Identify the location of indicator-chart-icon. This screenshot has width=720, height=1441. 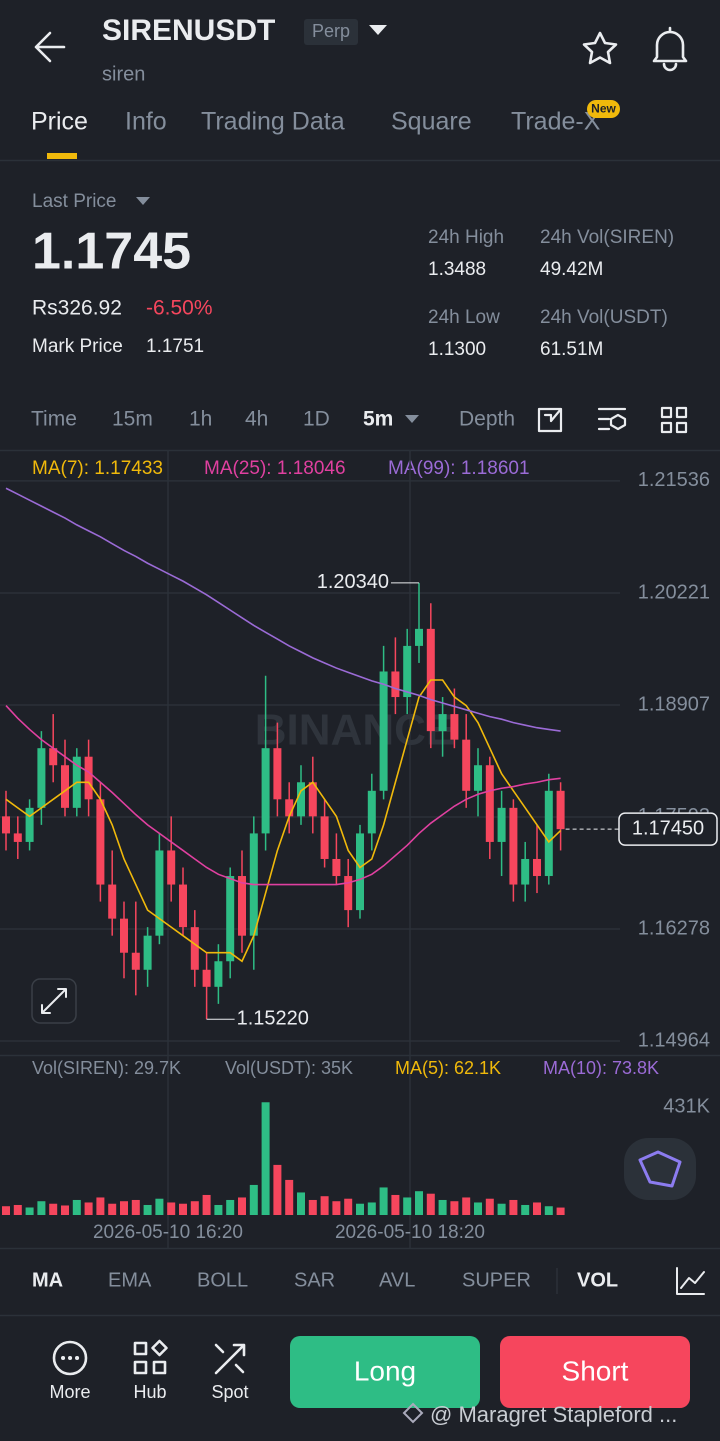
(690, 1281).